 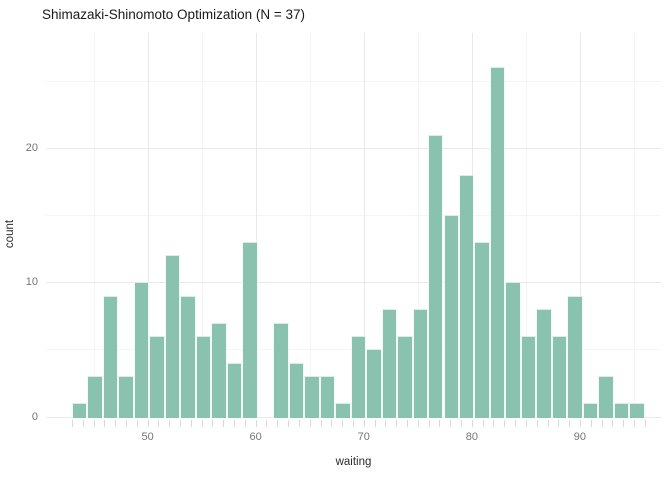 I want to click on y-tick-label: 0, so click(x=34, y=416).